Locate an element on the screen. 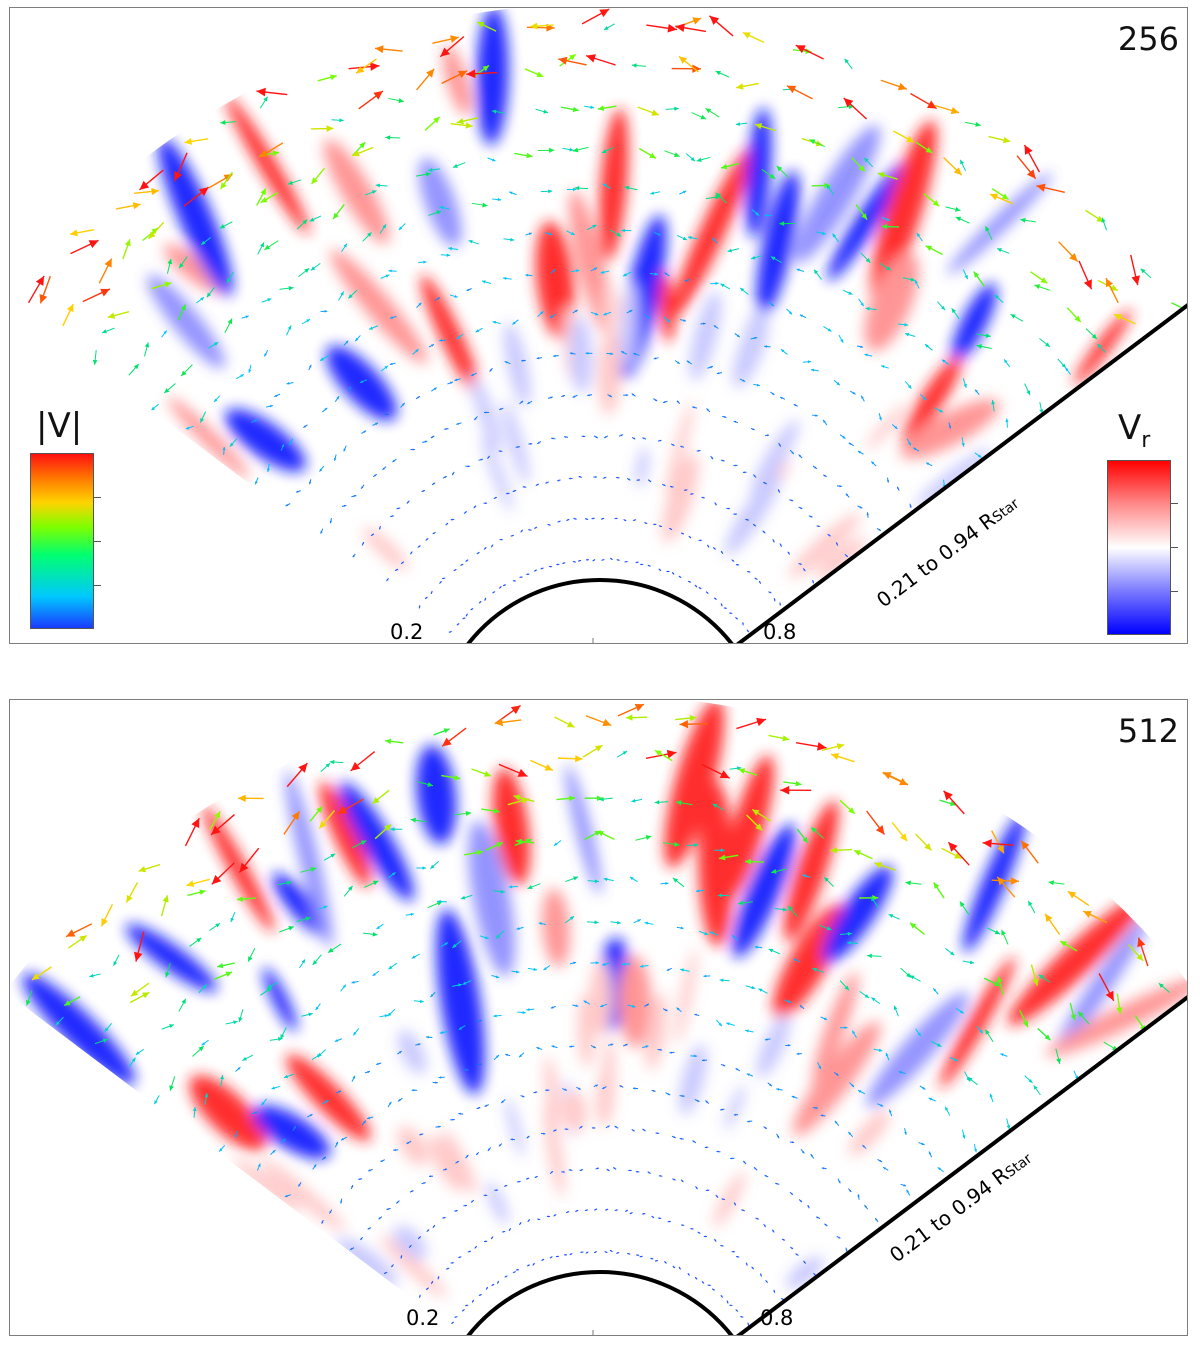 This screenshot has height=1348, width=1200. resolution-label: 512 is located at coordinates (1148, 731).